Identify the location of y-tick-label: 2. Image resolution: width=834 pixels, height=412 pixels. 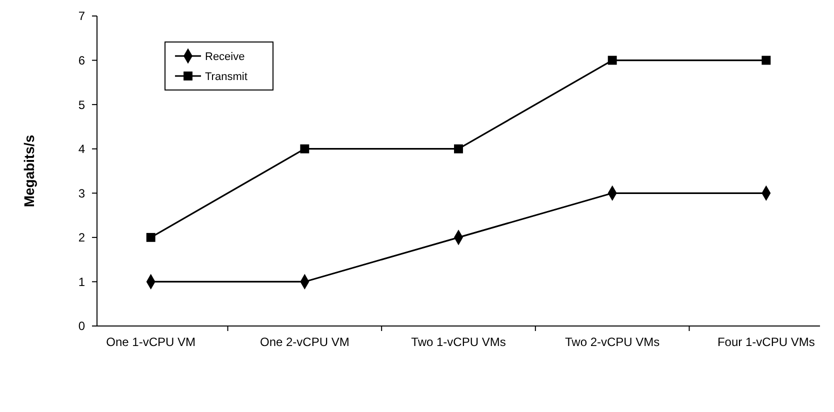
(82, 237).